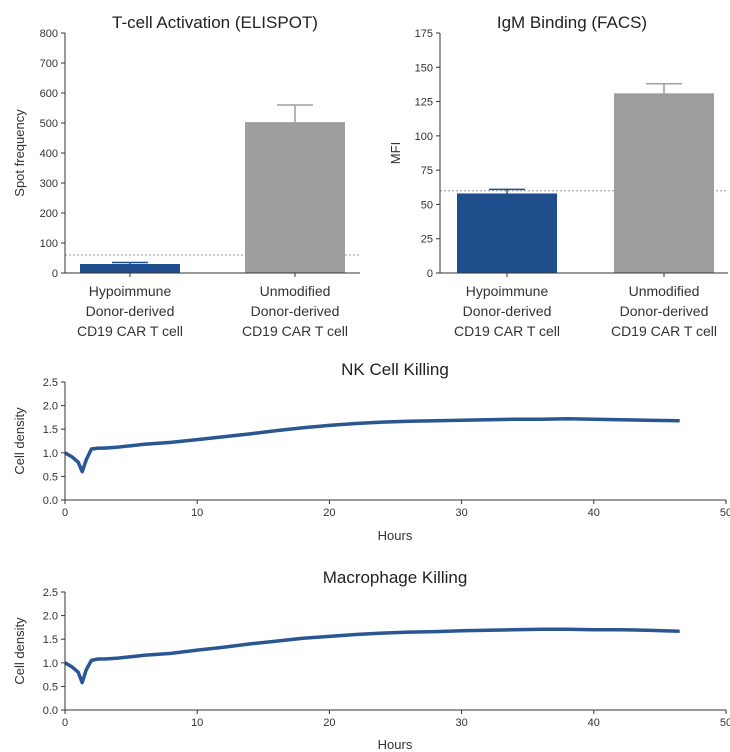 Image resolution: width=730 pixels, height=752 pixels. What do you see at coordinates (50, 477) in the screenshot?
I see `nk-y-tick-label: 0.5` at bounding box center [50, 477].